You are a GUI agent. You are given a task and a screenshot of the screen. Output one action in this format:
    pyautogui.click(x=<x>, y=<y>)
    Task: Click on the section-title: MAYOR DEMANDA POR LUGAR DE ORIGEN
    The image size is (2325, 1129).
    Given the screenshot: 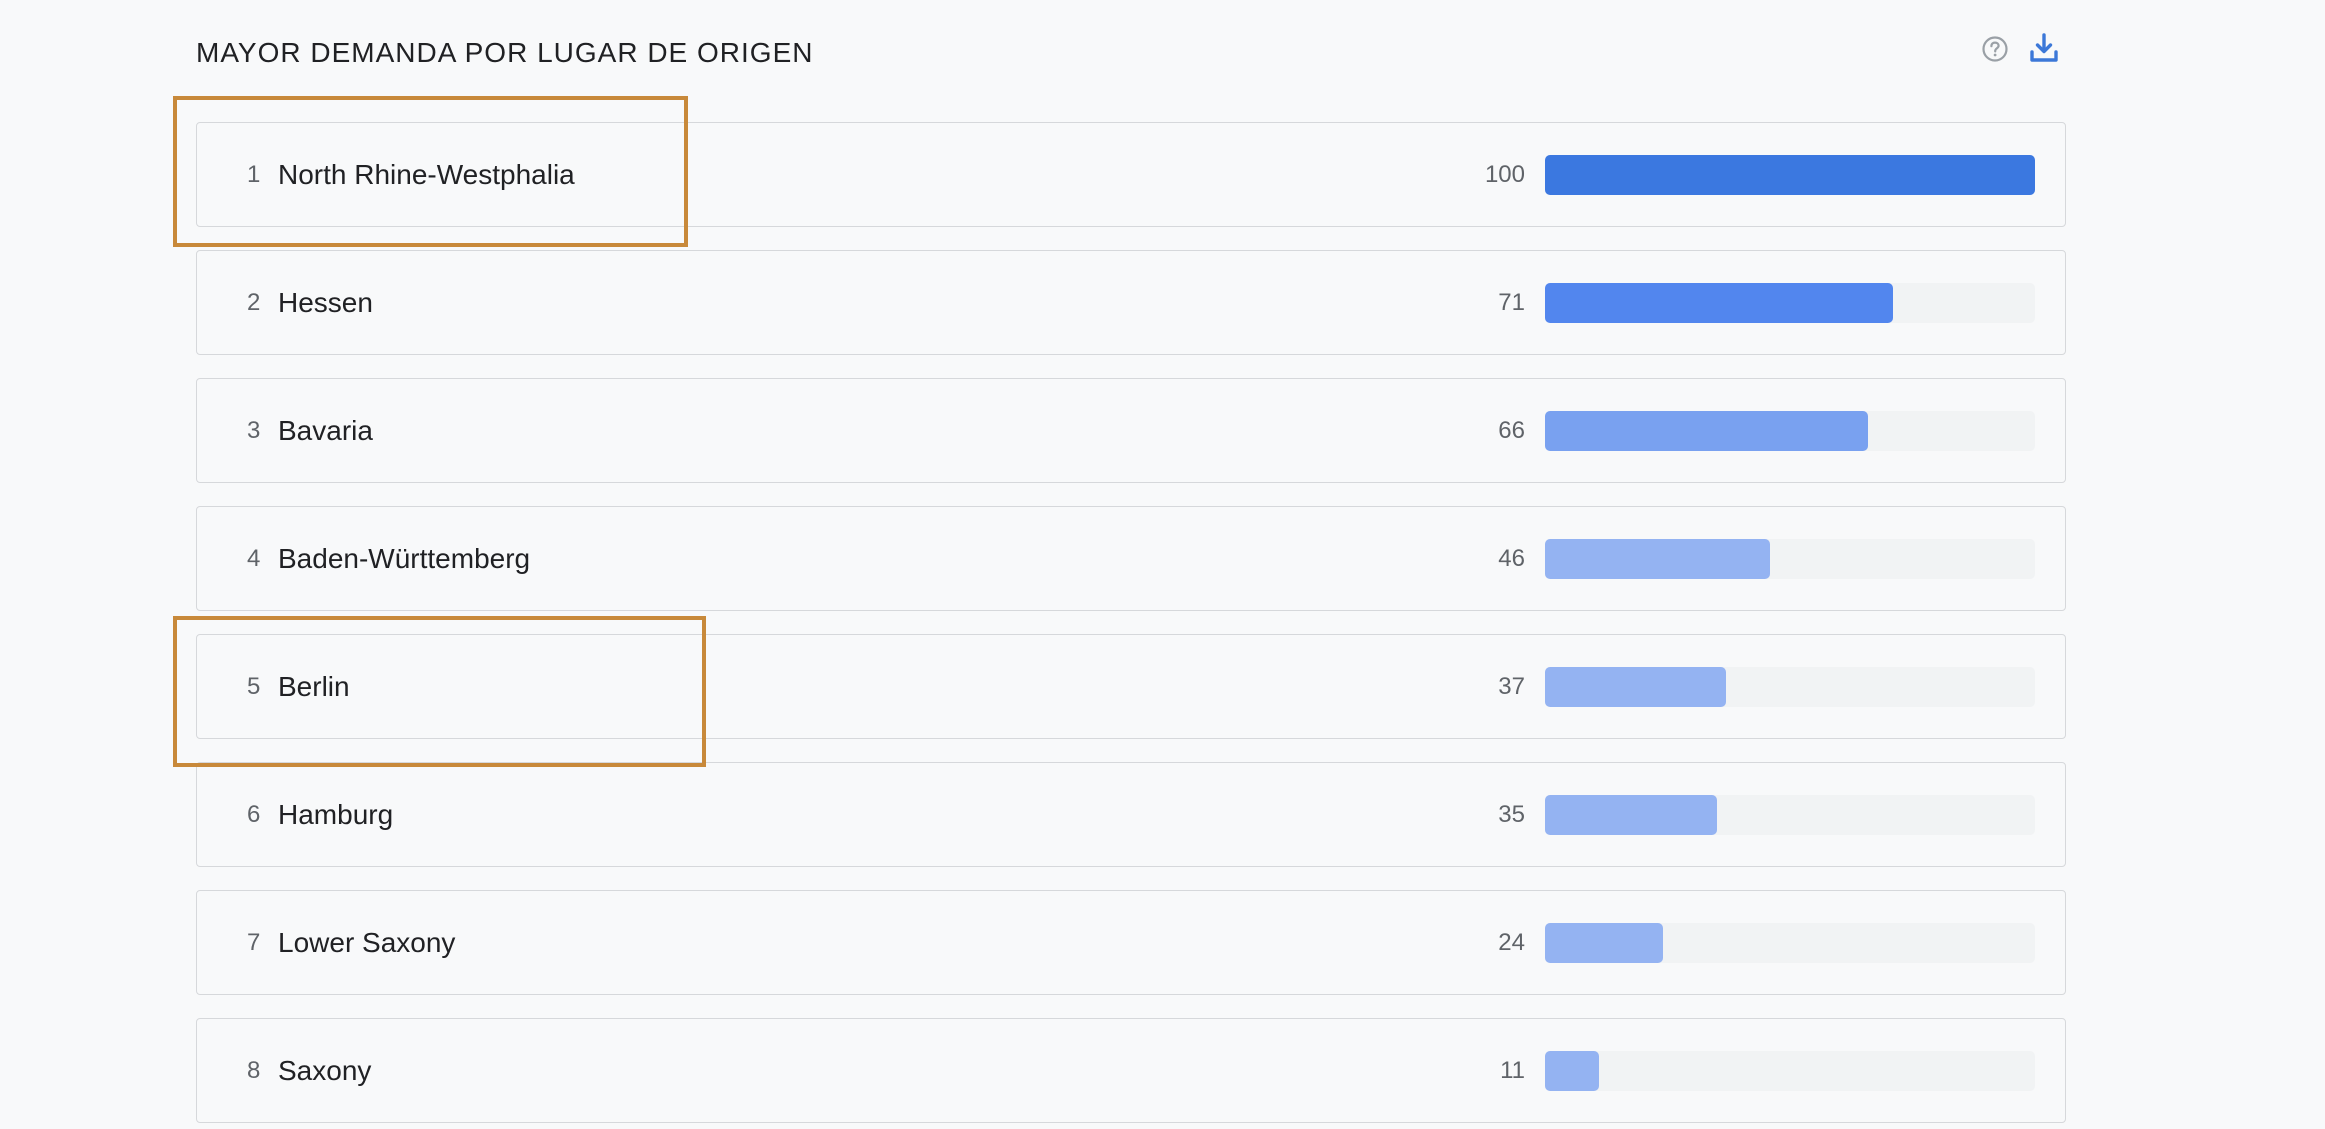 What is the action you would take?
    pyautogui.click(x=505, y=52)
    